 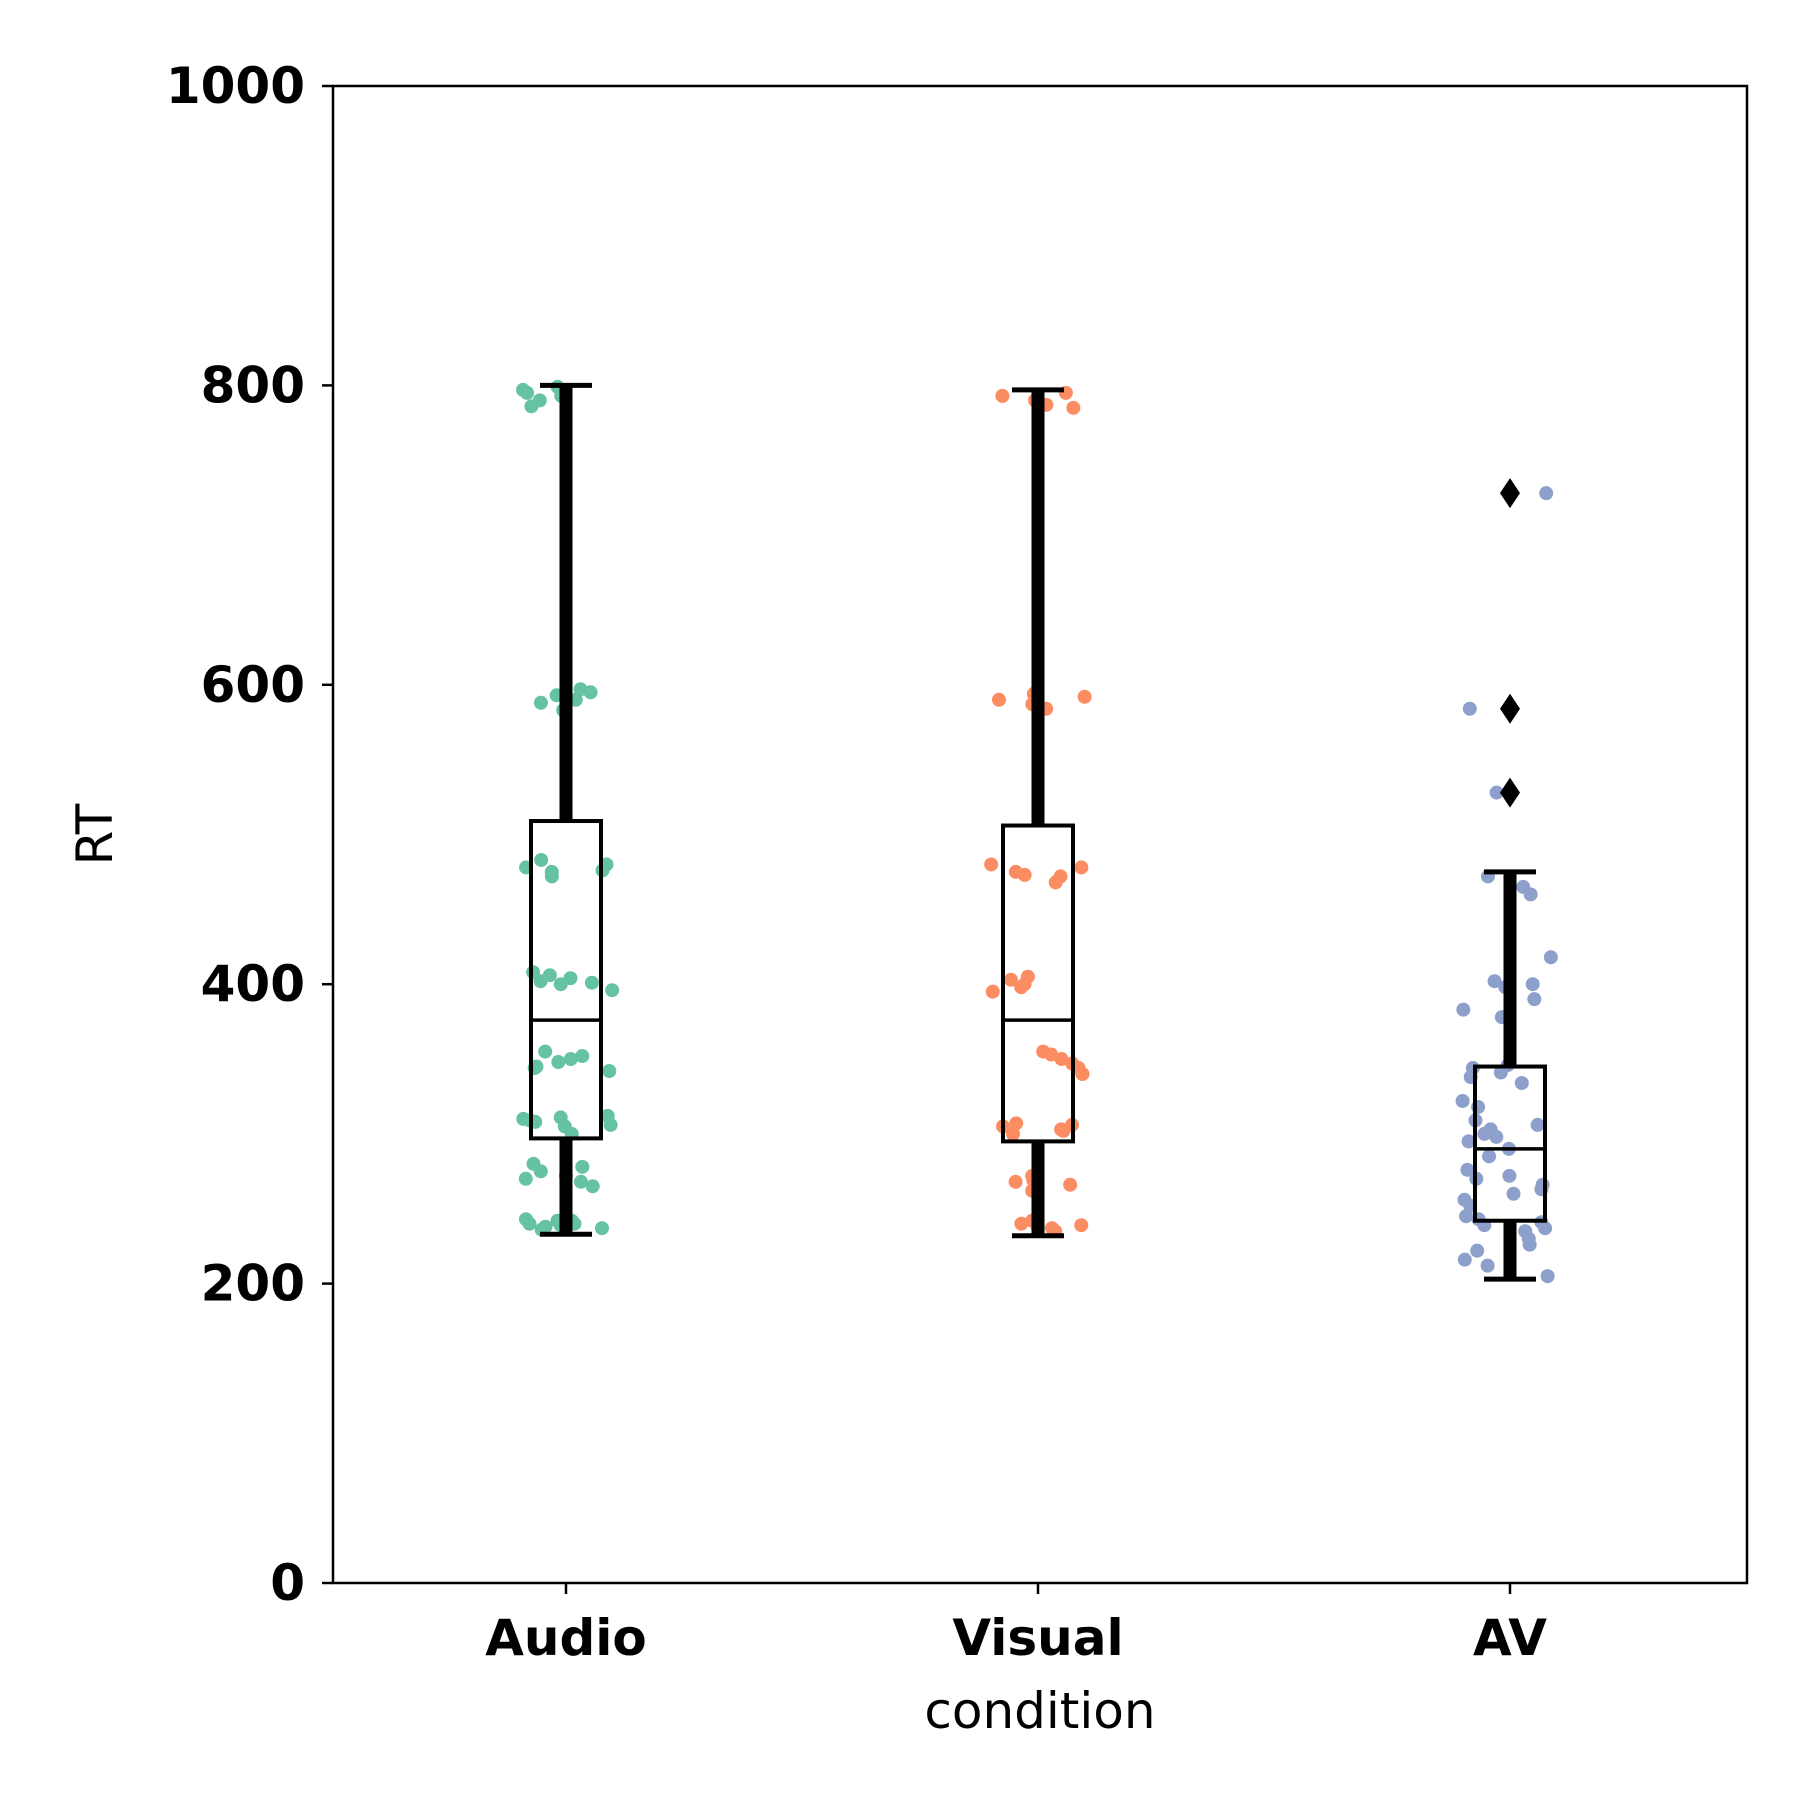 What do you see at coordinates (1039, 1711) in the screenshot?
I see `x-axis-label: condition` at bounding box center [1039, 1711].